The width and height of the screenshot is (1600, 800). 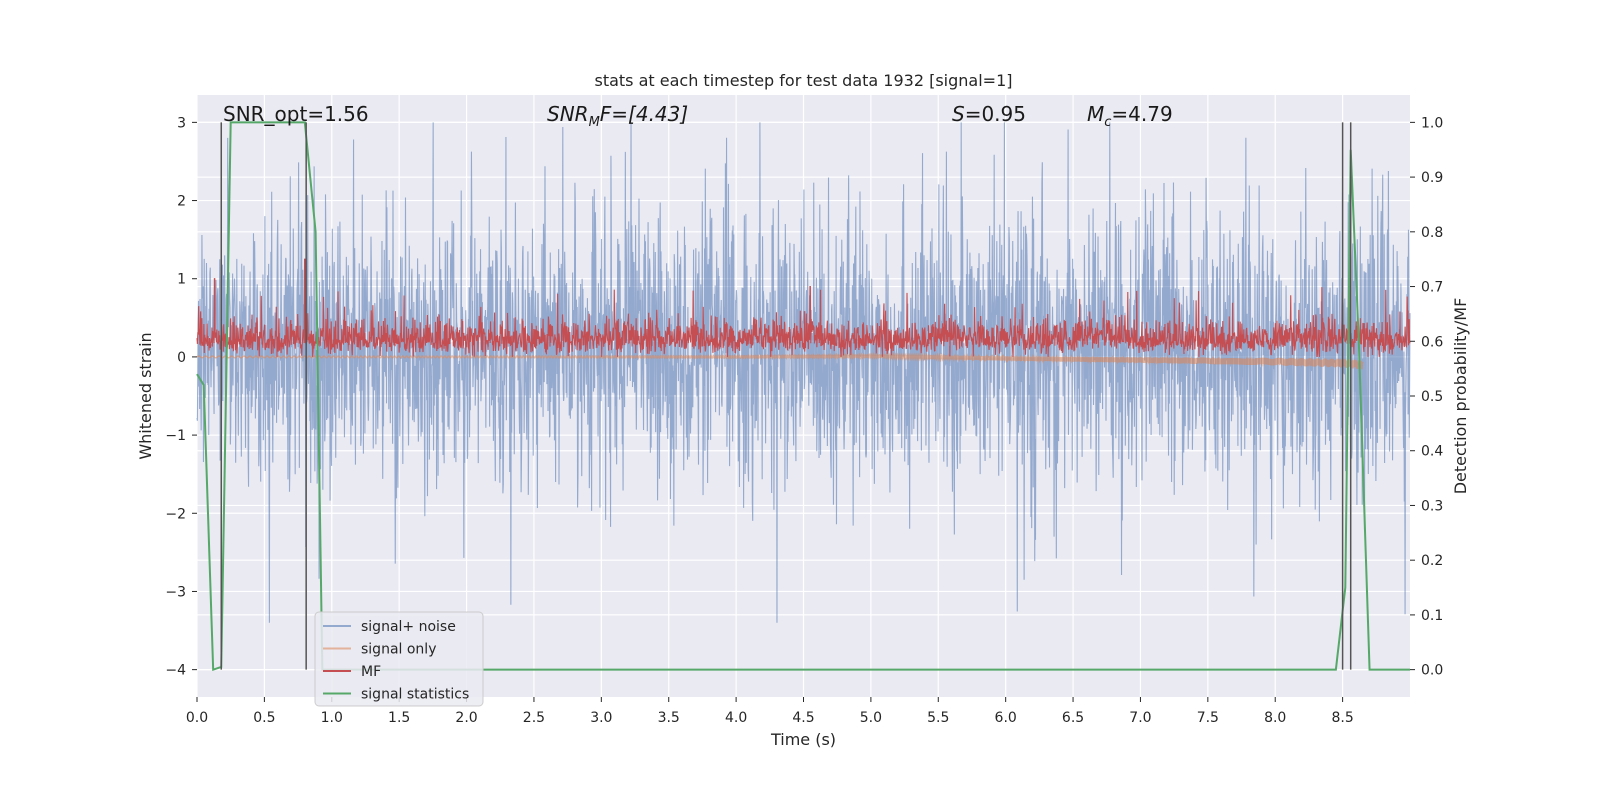 What do you see at coordinates (408, 627) in the screenshot?
I see `legend-entry-label: signal+ noise` at bounding box center [408, 627].